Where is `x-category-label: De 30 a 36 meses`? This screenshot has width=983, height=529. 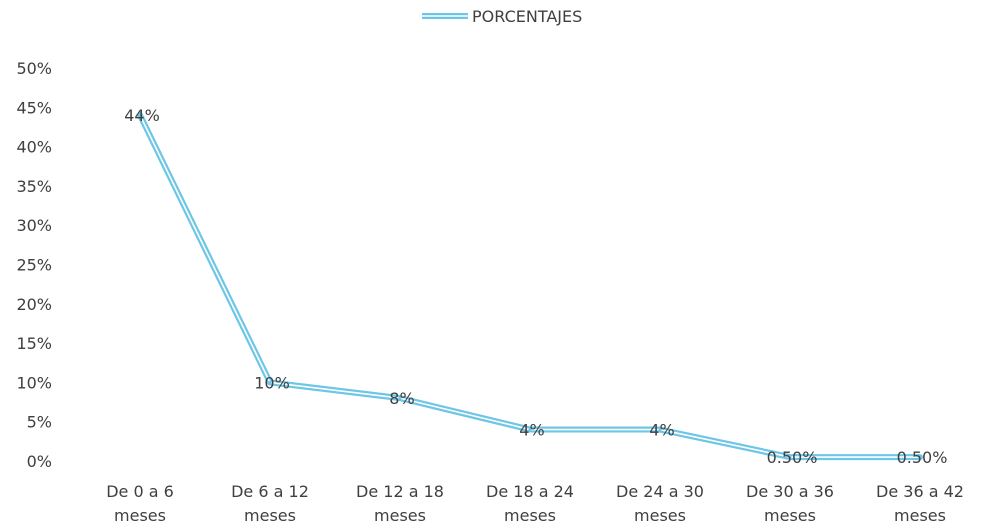 x-category-label: De 30 a 36 meses is located at coordinates (790, 503).